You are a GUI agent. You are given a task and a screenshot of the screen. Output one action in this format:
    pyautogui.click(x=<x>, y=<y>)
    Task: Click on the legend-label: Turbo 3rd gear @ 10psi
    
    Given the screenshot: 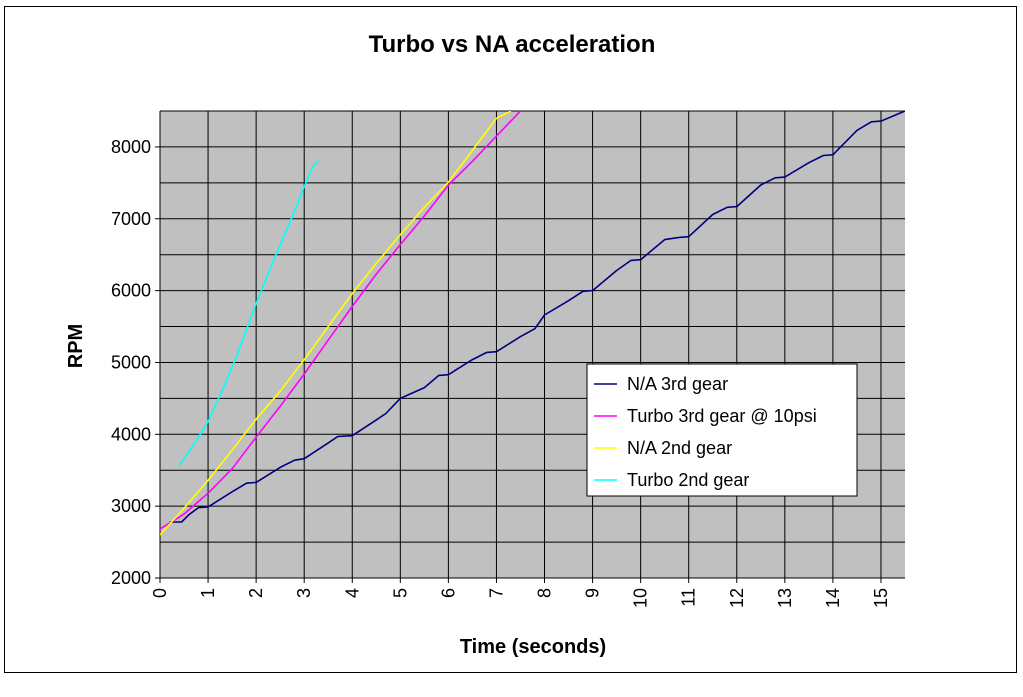 What is the action you would take?
    pyautogui.click(x=722, y=416)
    